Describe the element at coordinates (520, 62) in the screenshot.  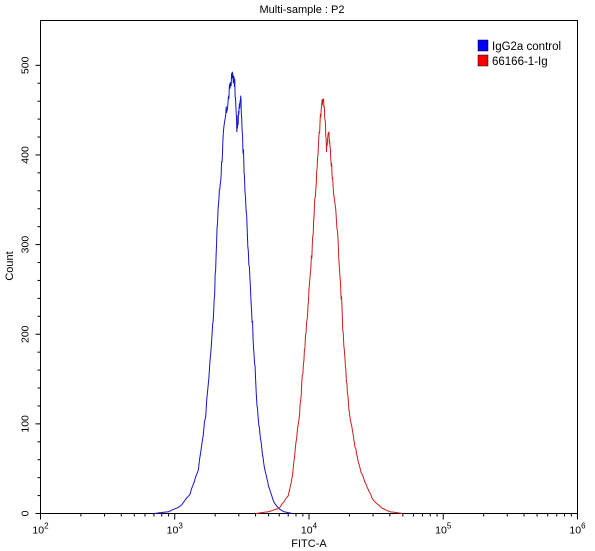
I see `legend-label: 66166-1-Ig` at that location.